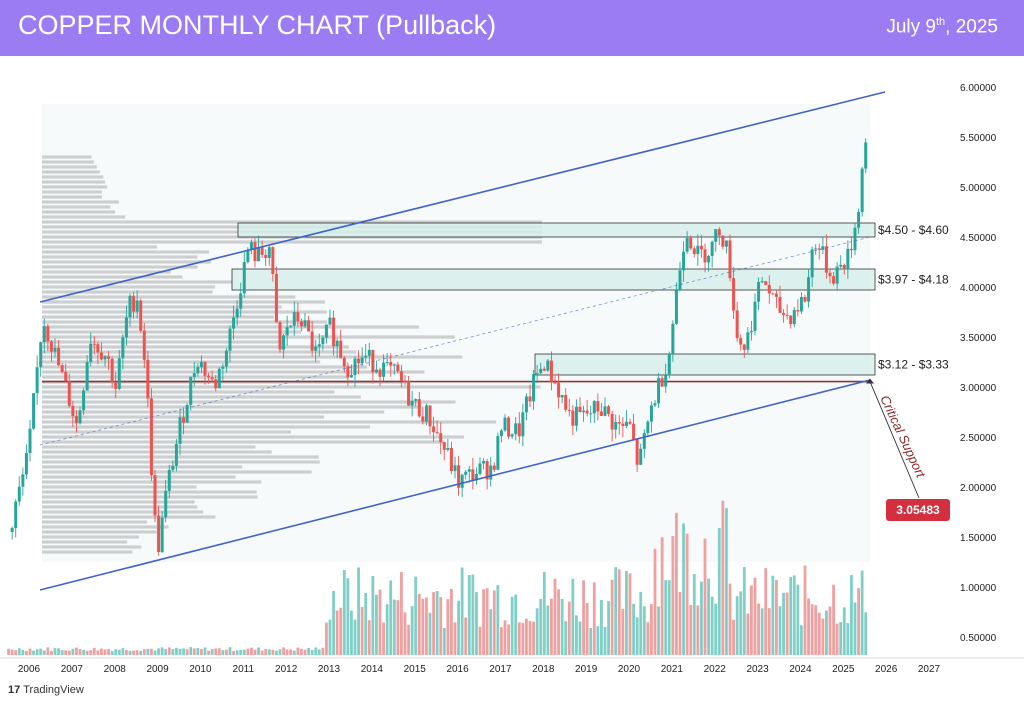  Describe the element at coordinates (29, 669) in the screenshot. I see `time-tick-label: 2006` at that location.